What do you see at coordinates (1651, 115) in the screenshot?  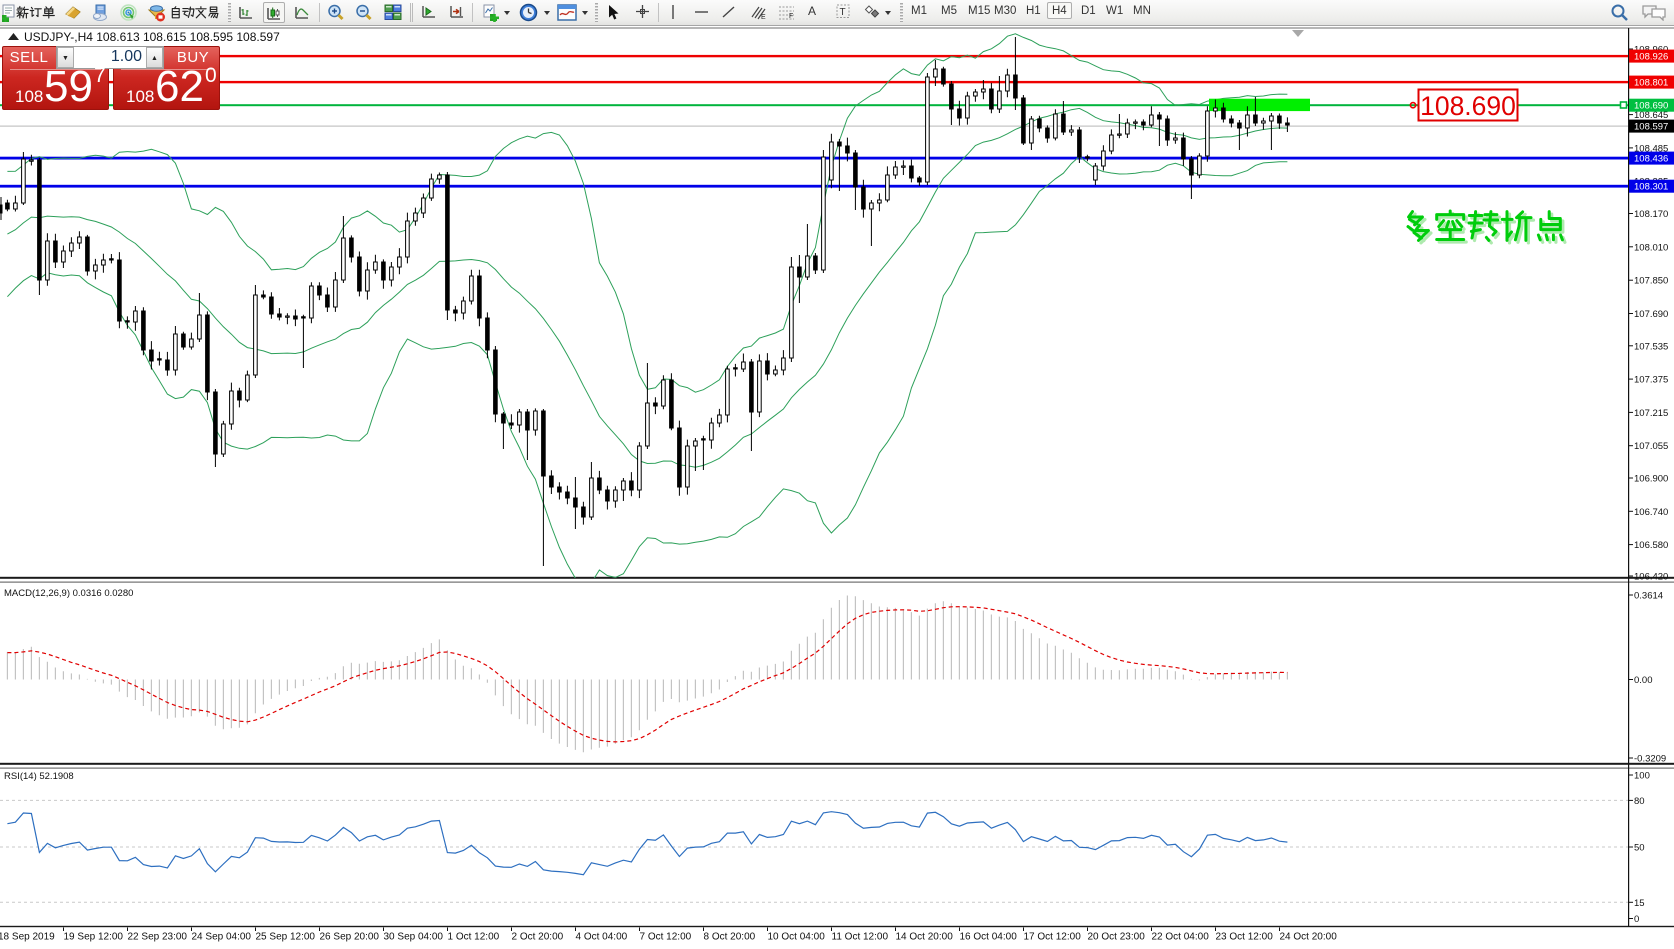 I see `svg-text: 108.645` at bounding box center [1651, 115].